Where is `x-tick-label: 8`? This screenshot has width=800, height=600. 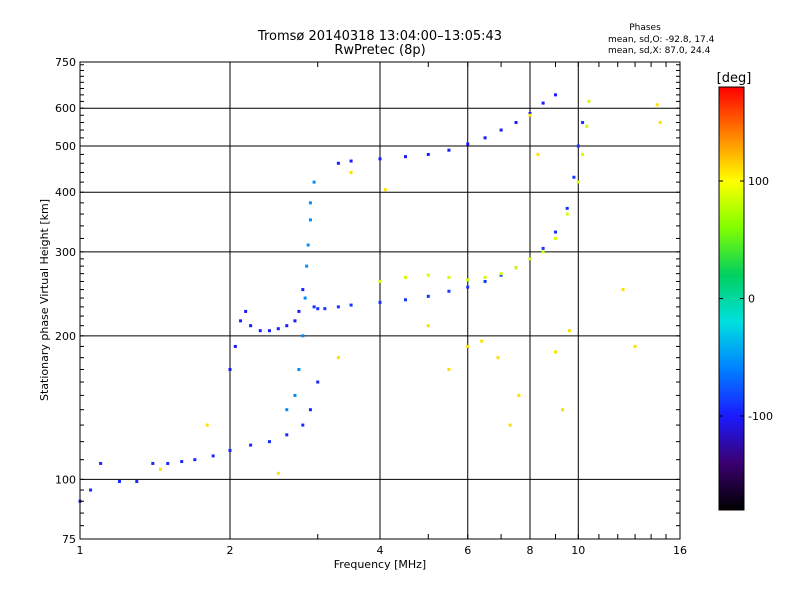
x-tick-label: 8 is located at coordinates (530, 550).